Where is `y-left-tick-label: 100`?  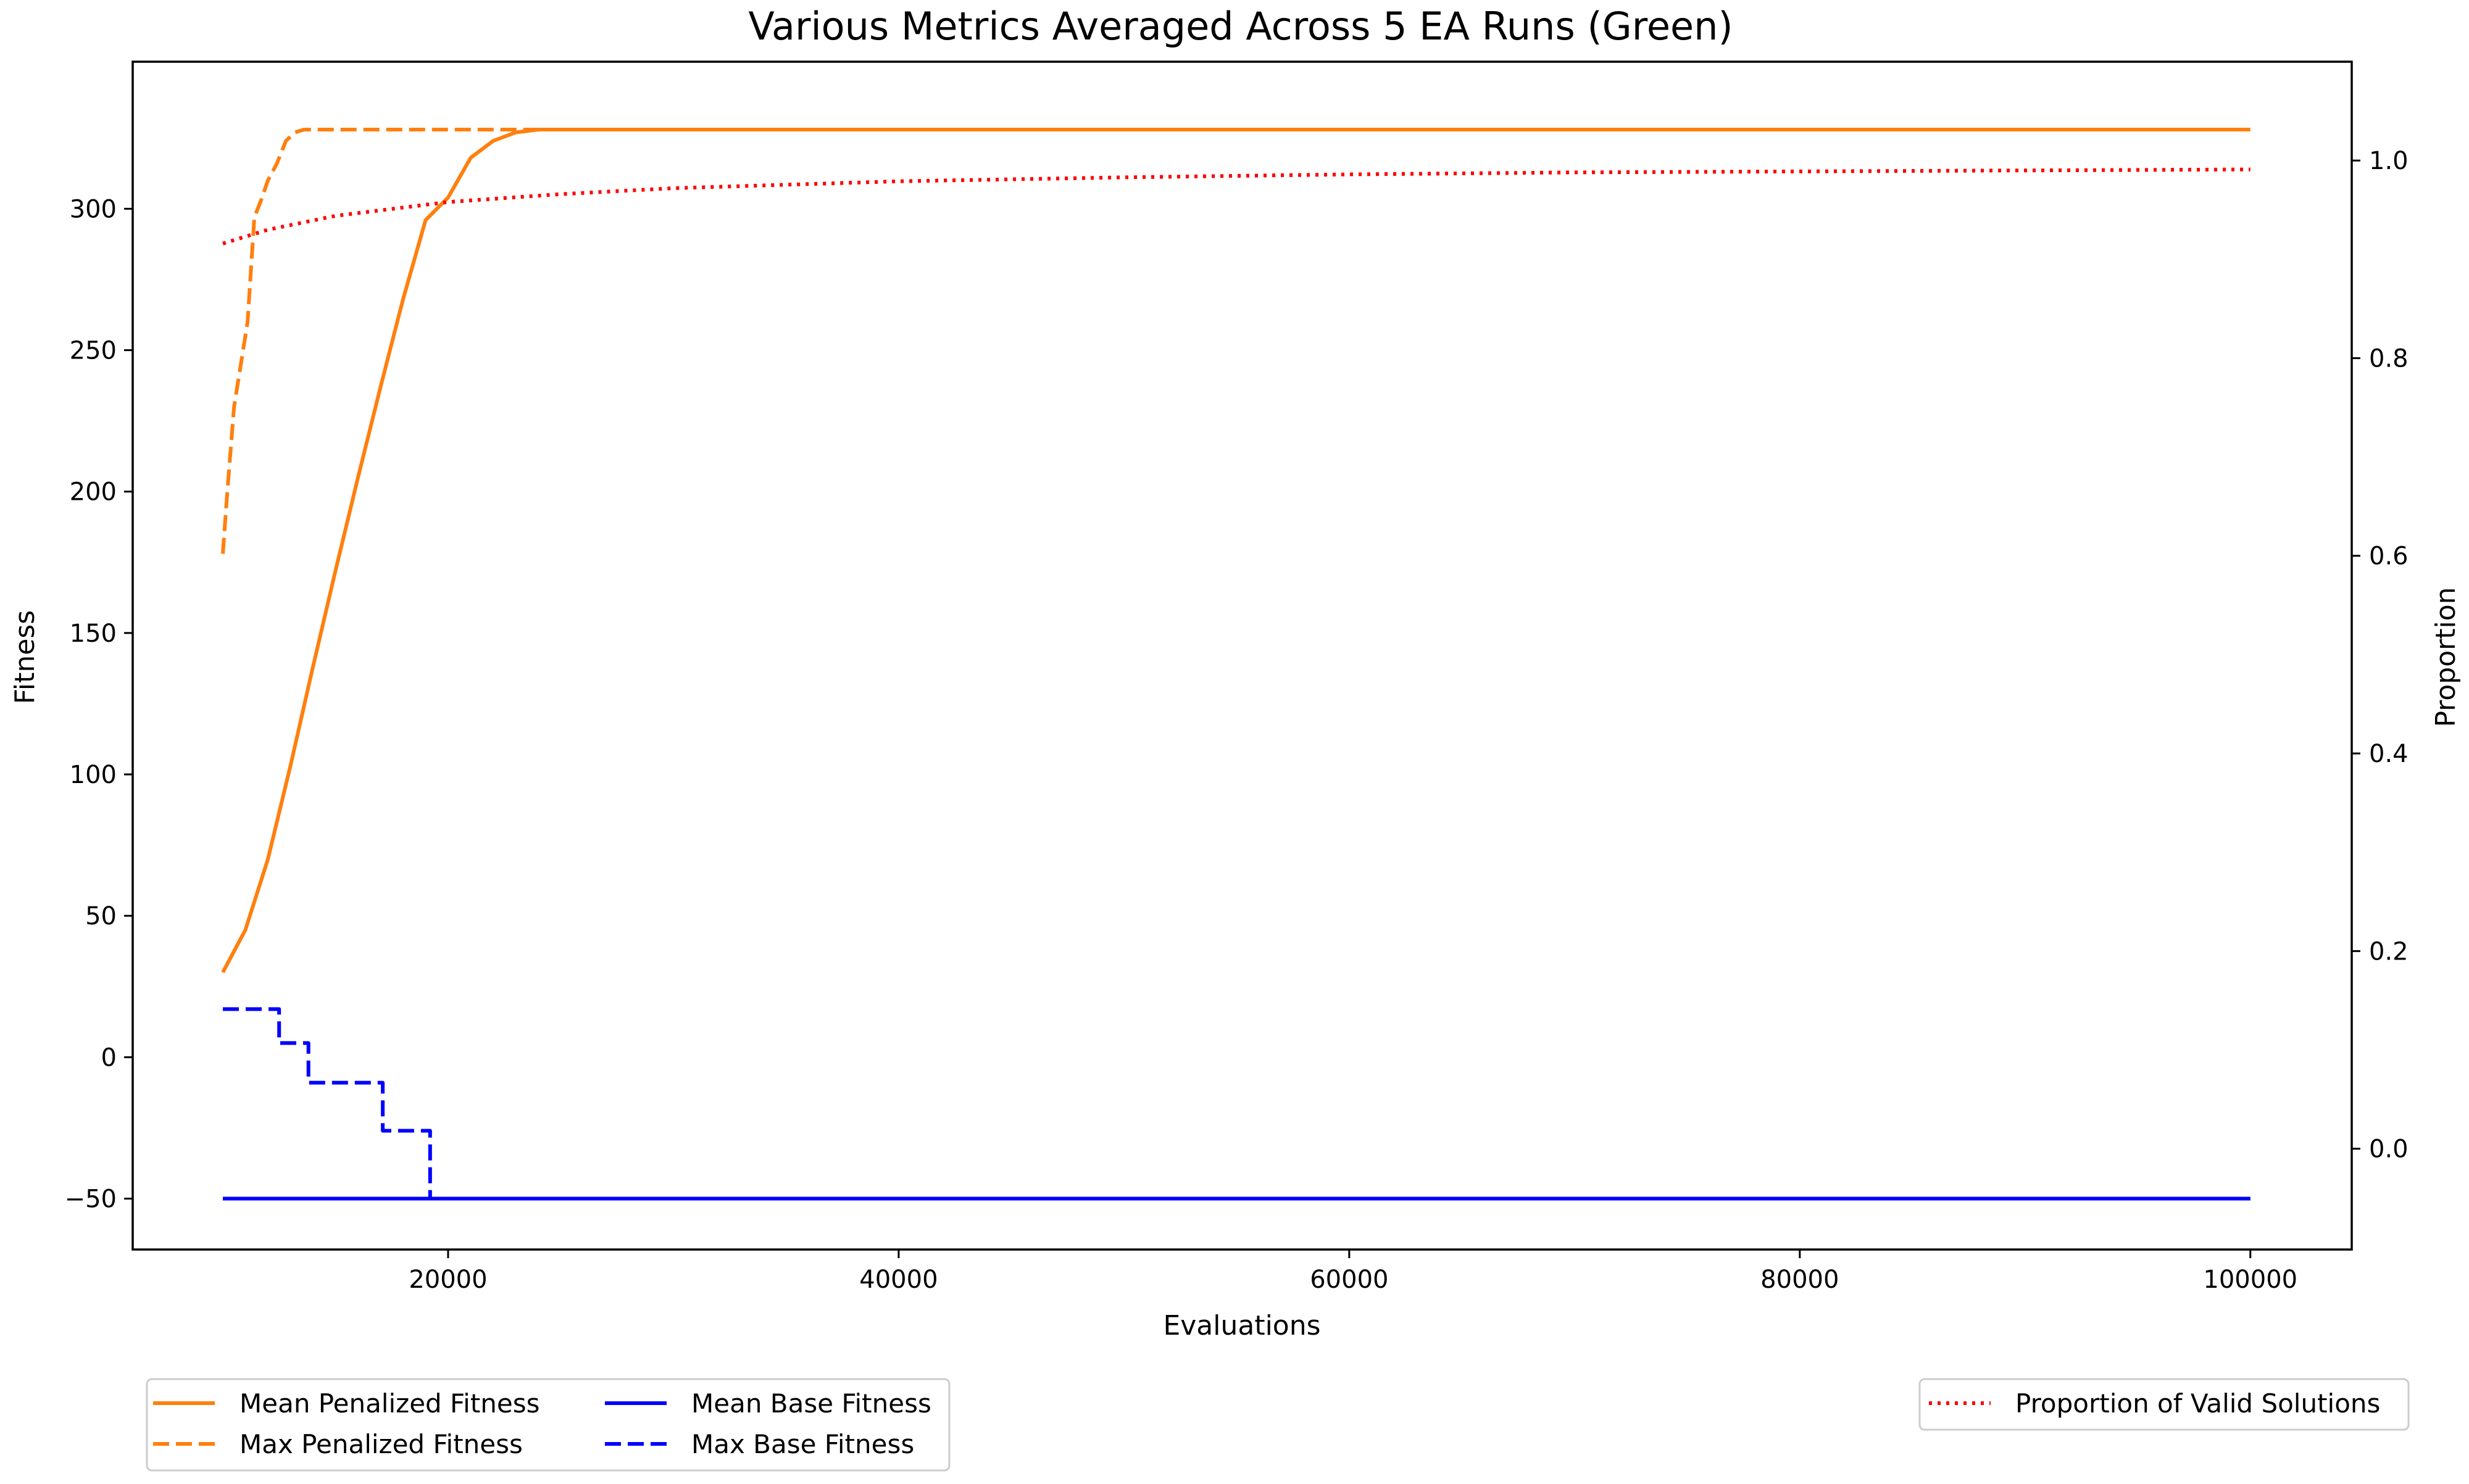
y-left-tick-label: 100 is located at coordinates (93, 775).